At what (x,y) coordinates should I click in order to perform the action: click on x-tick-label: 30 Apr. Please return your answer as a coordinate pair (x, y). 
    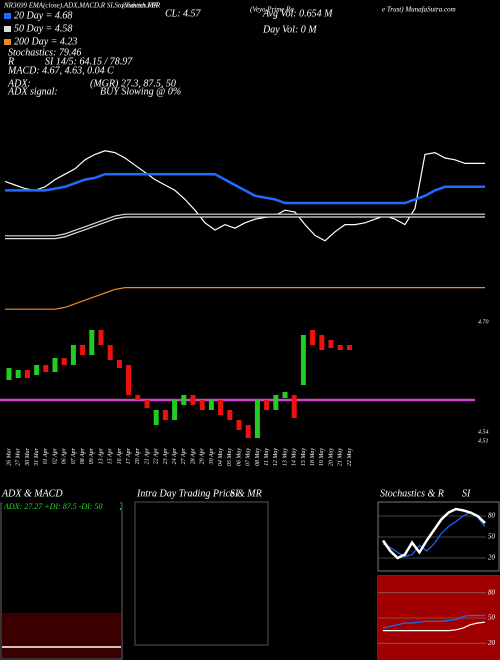
    Looking at the image, I should click on (212, 456).